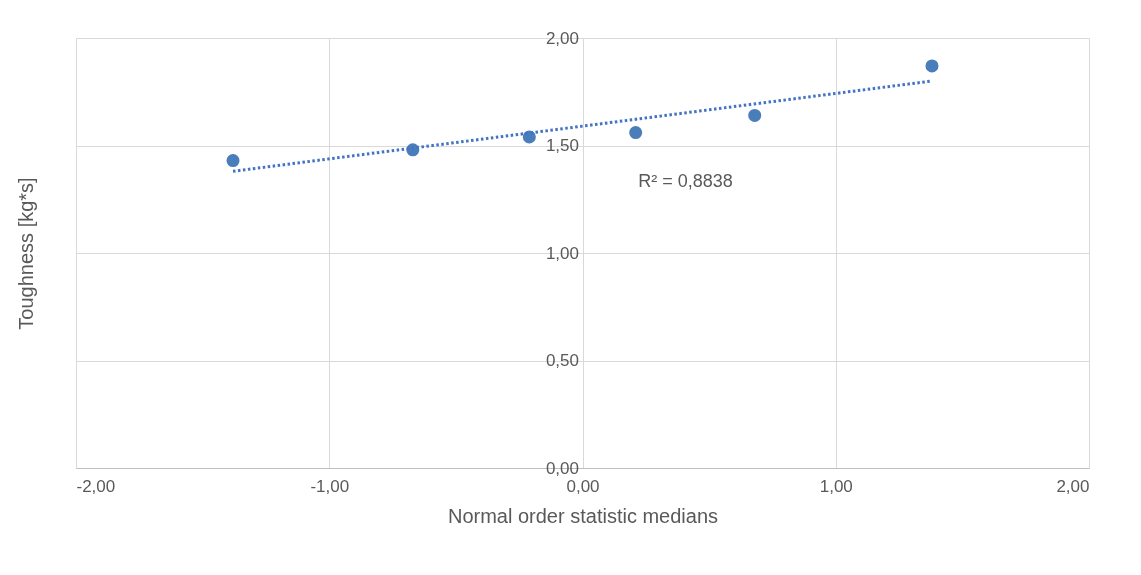 Image resolution: width=1141 pixels, height=575 pixels. I want to click on x-tick-label: -2,00, so click(96, 486).